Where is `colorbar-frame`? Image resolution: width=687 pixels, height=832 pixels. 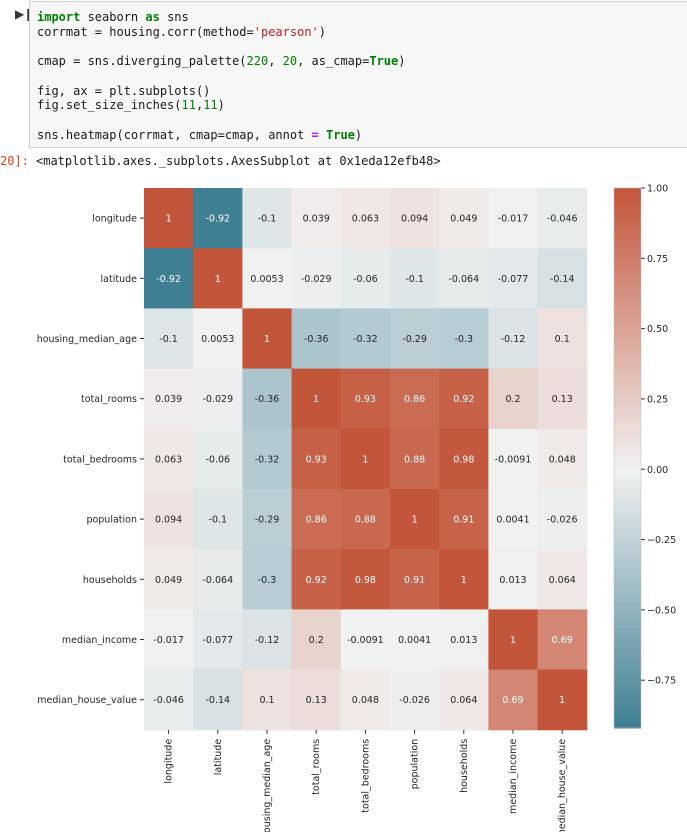 colorbar-frame is located at coordinates (627, 458).